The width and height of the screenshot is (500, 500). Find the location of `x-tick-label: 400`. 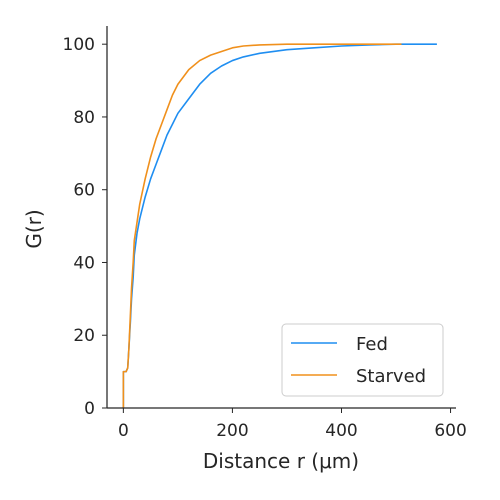

x-tick-label: 400 is located at coordinates (341, 431).